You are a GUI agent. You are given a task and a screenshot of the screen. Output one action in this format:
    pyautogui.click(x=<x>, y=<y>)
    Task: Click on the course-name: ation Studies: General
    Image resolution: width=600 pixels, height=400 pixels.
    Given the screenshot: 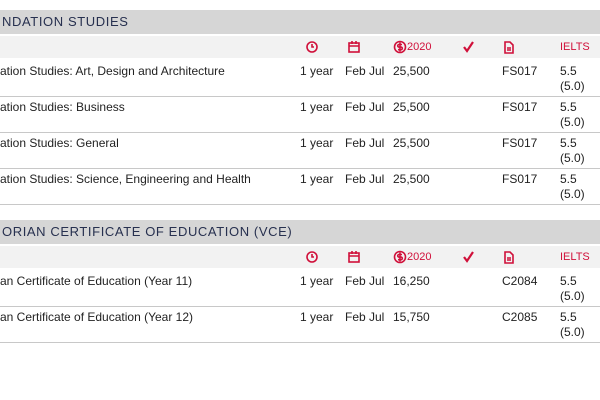 What is the action you would take?
    pyautogui.click(x=59, y=143)
    